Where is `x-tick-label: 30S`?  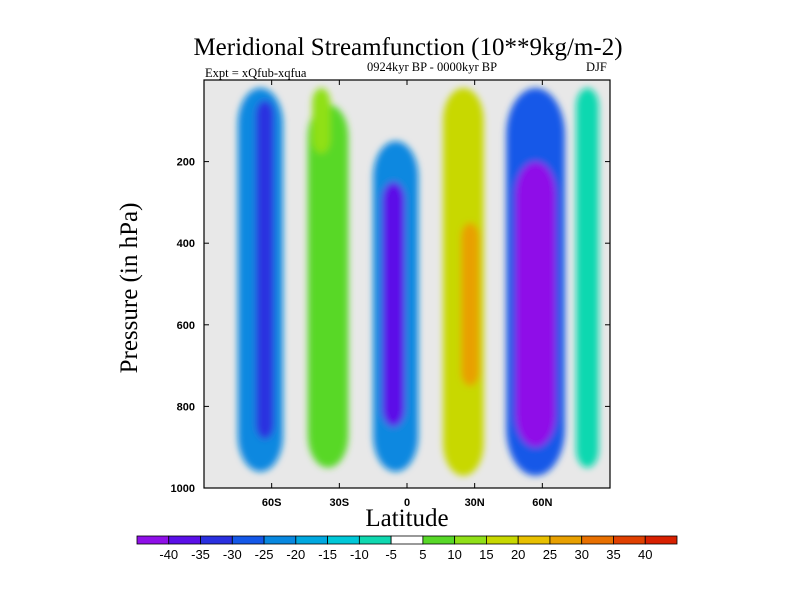 x-tick-label: 30S is located at coordinates (340, 503).